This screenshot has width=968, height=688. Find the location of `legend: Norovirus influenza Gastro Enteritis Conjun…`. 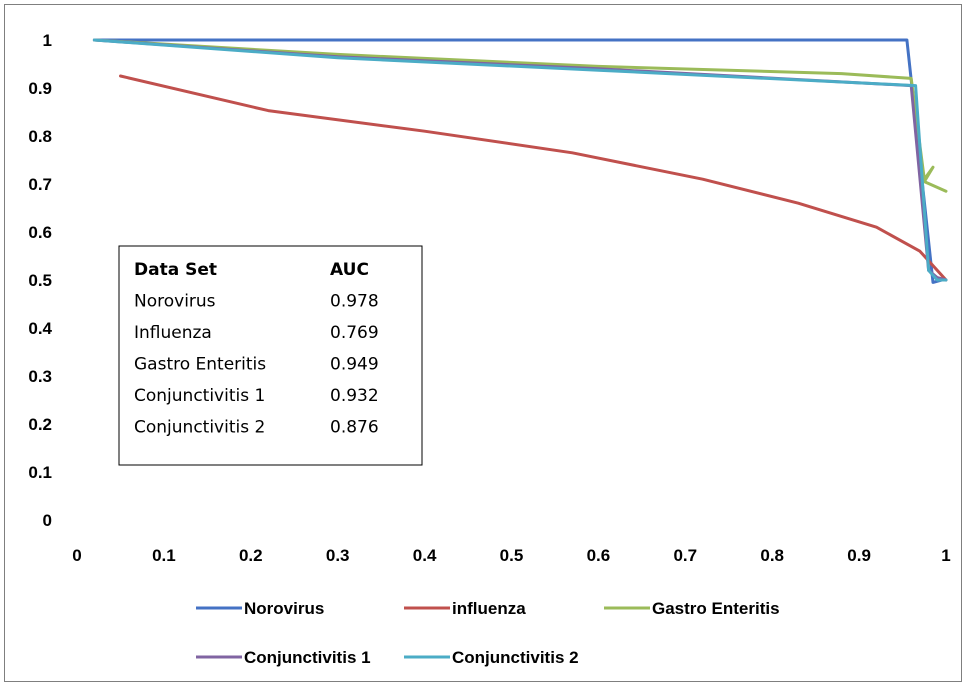

legend: Norovirus influenza Gastro Enteritis Conjun… is located at coordinates (488, 633).